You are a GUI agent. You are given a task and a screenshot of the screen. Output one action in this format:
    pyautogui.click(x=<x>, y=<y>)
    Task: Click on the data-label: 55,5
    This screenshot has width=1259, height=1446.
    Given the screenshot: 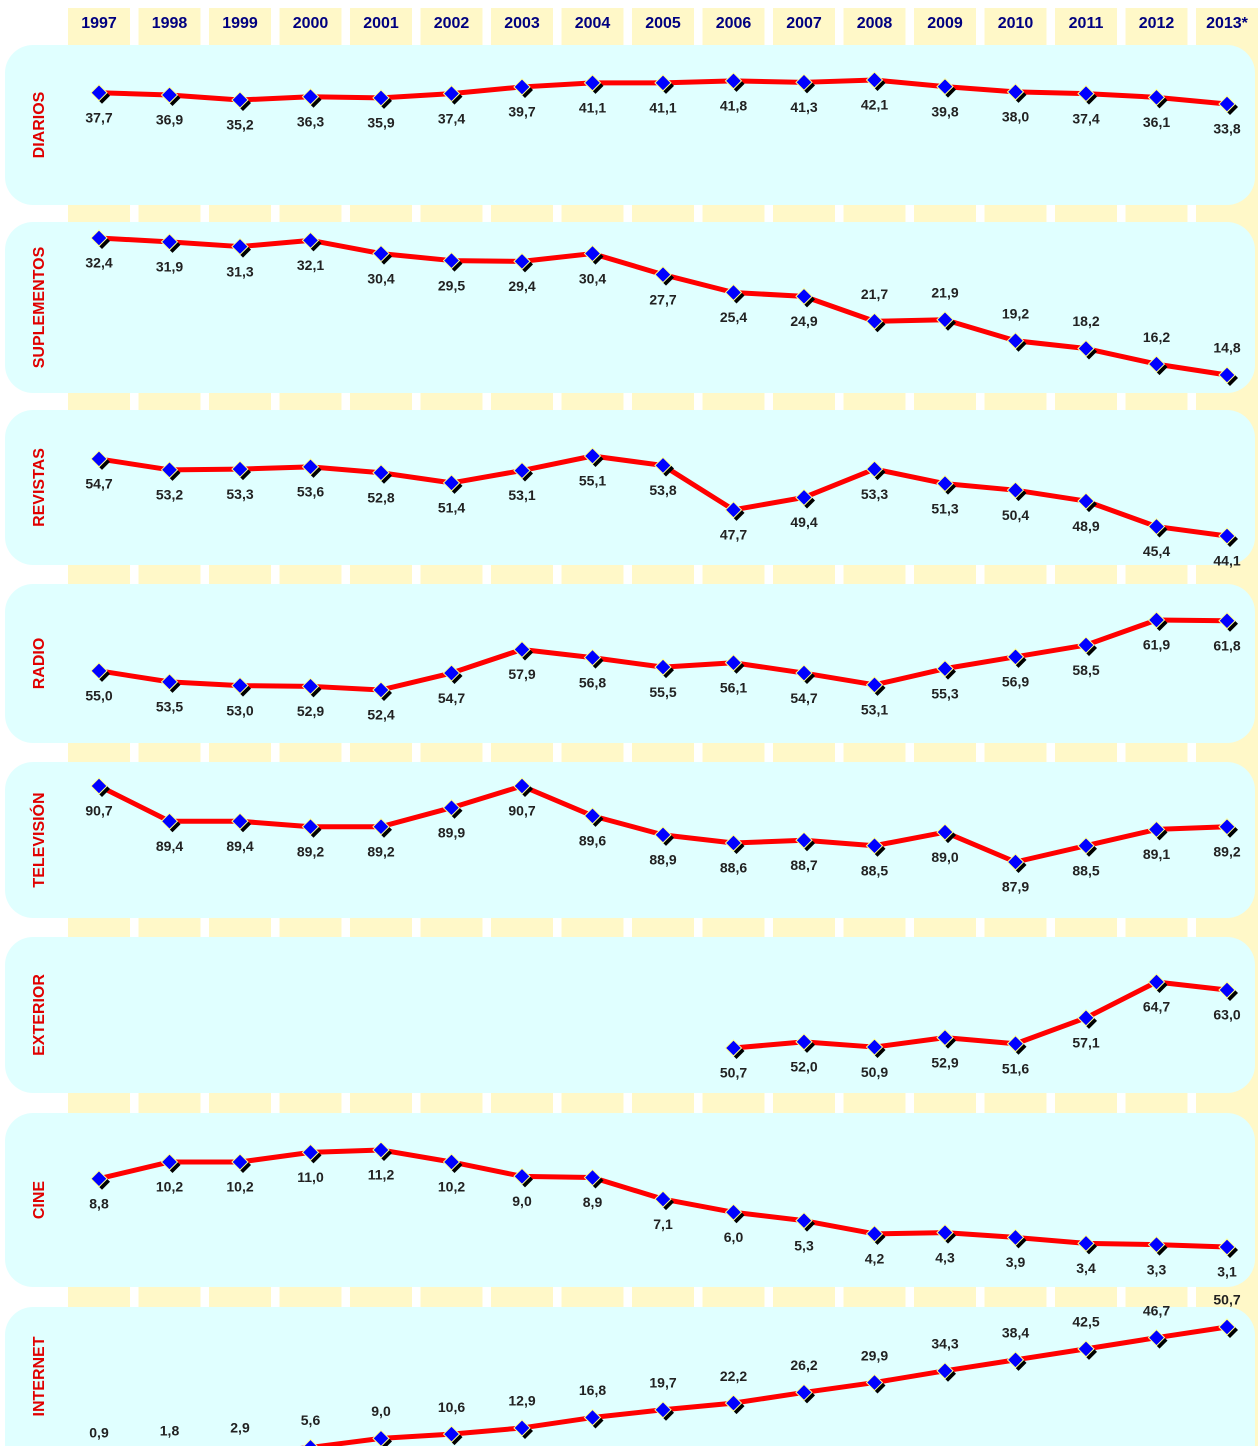 What is the action you would take?
    pyautogui.click(x=662, y=692)
    